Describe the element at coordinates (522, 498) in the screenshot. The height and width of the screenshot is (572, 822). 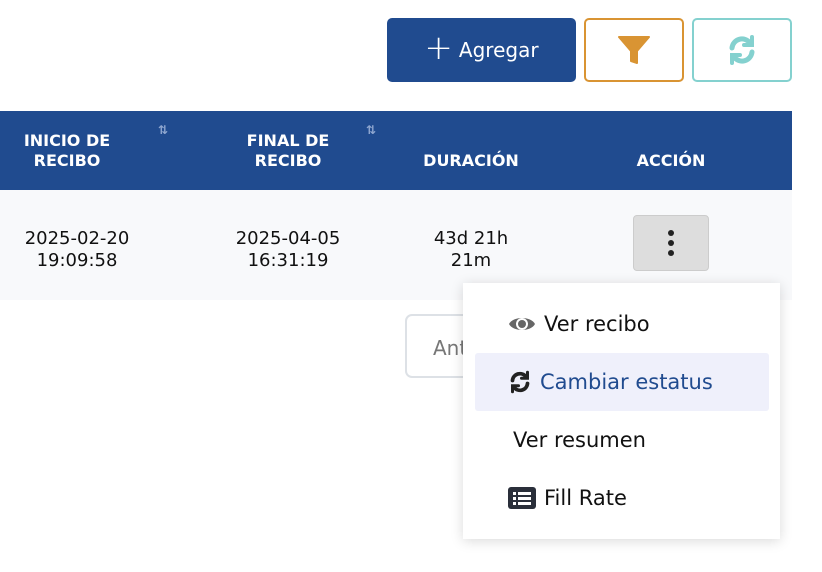
I see `list-icon` at that location.